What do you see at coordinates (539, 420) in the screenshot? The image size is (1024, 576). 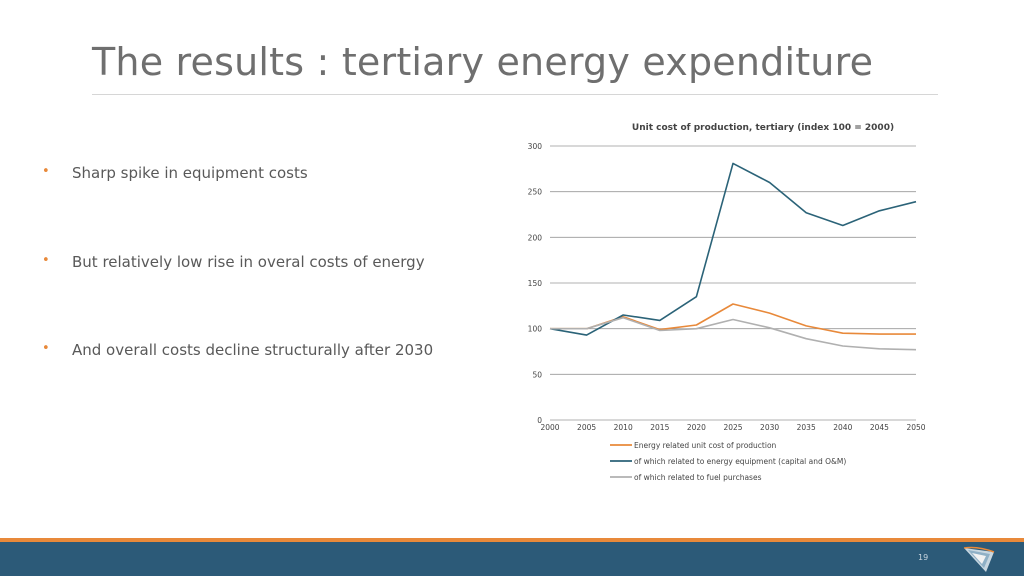 I see `y-tick-label: 0` at bounding box center [539, 420].